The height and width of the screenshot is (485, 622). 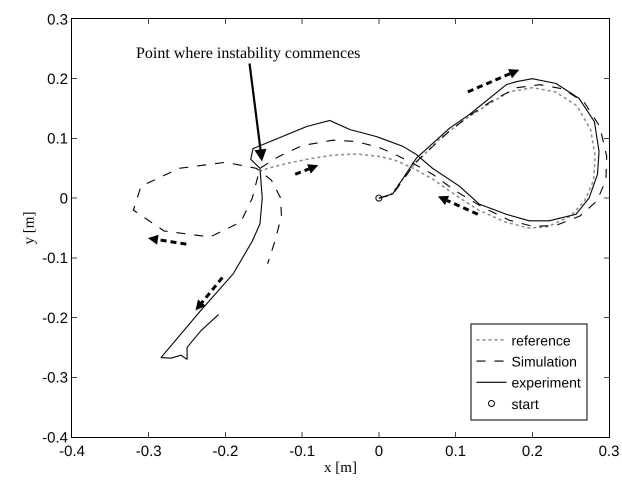 I want to click on x-tick-label: 0.1, so click(x=455, y=451).